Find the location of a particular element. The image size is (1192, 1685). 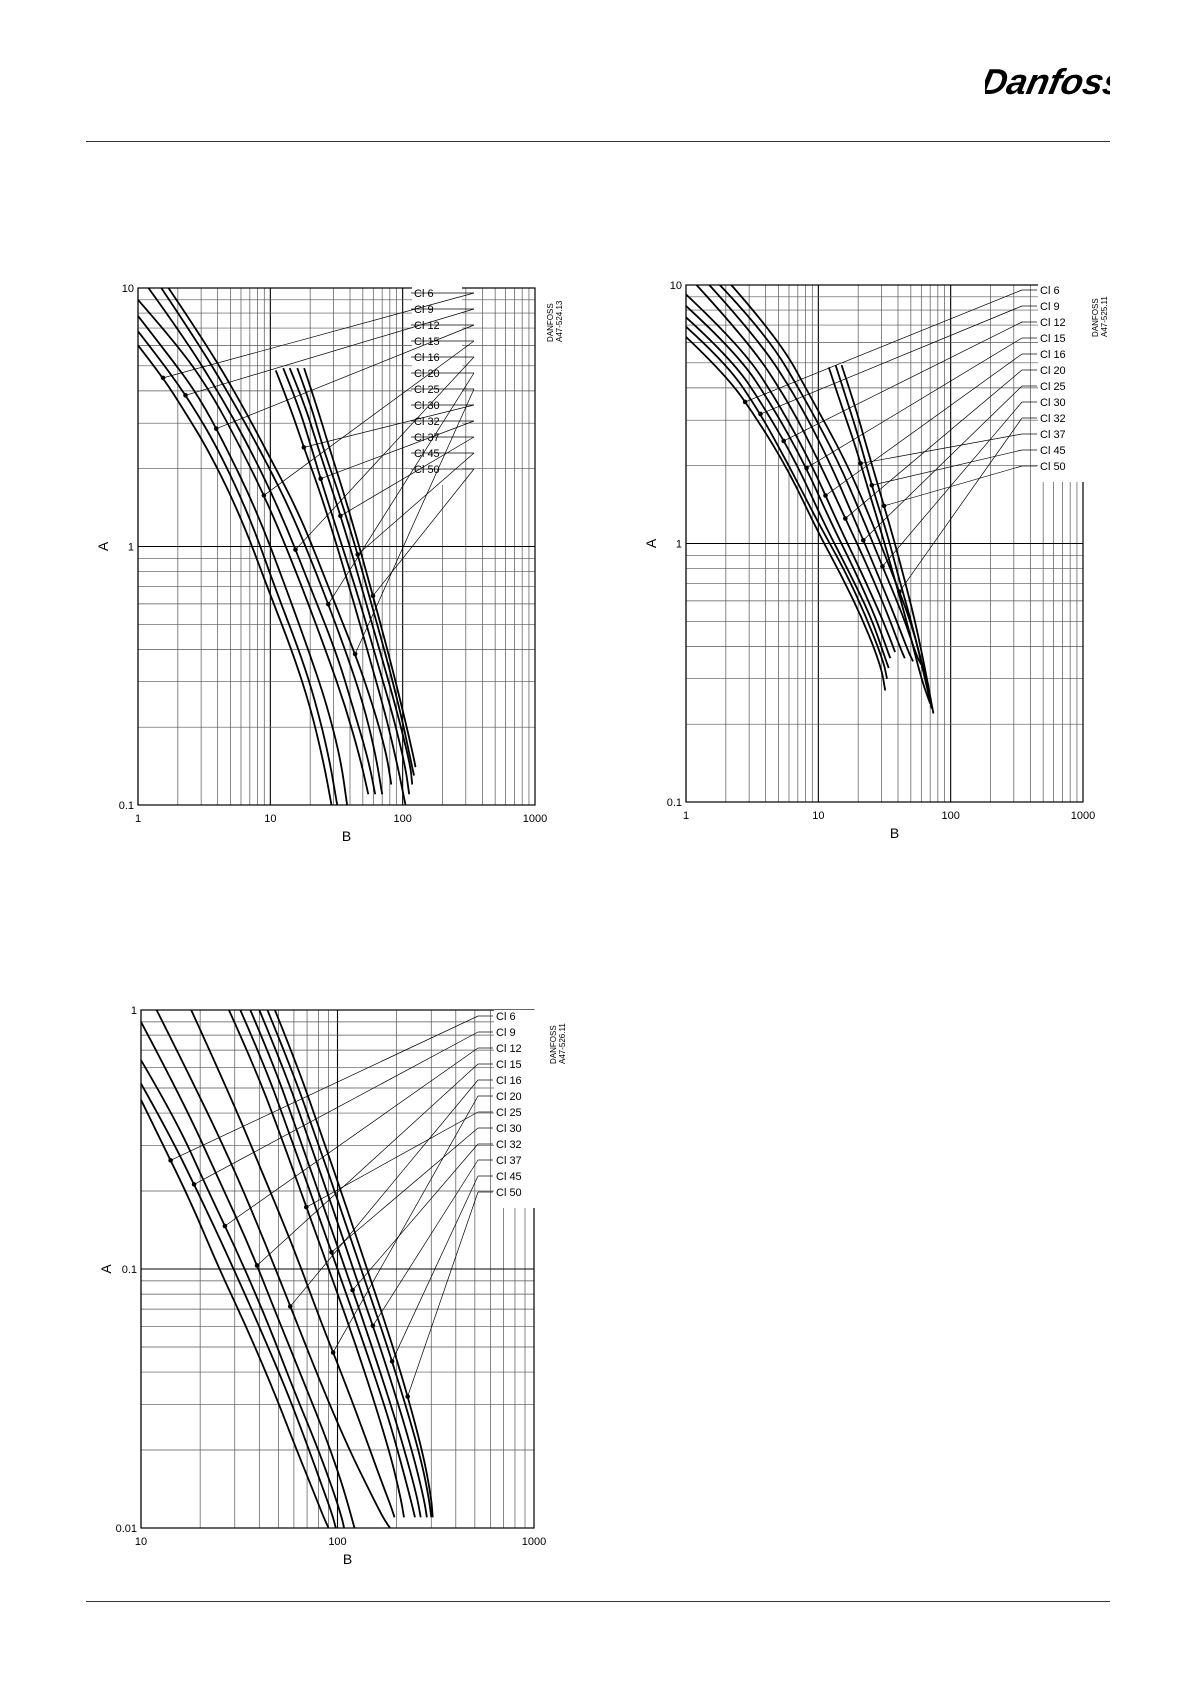

figure-code: DANFOSS A47-524.13 is located at coordinates (555, 321).